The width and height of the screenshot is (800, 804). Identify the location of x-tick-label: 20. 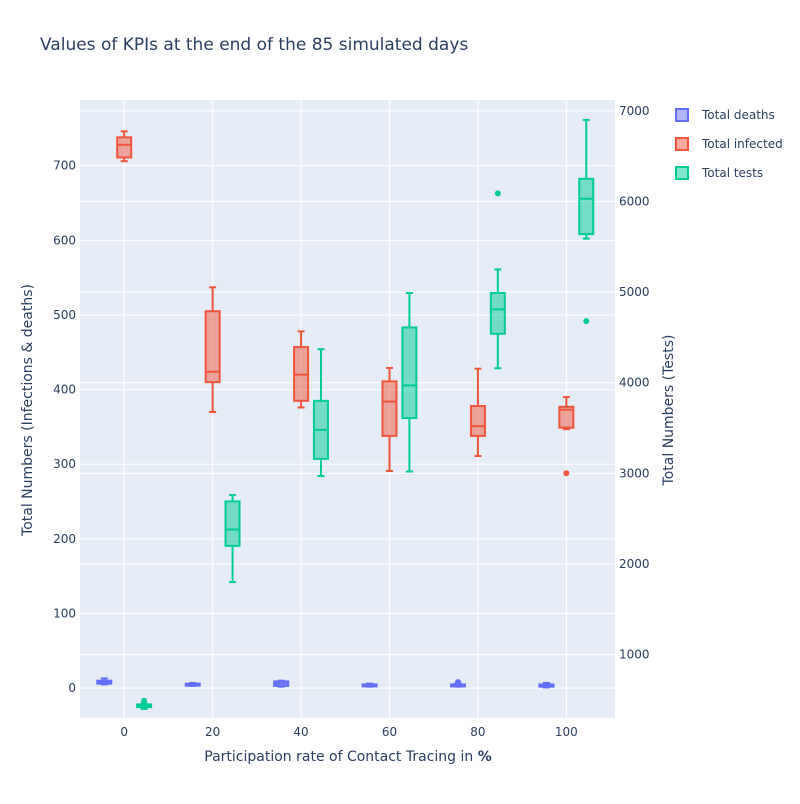
(212, 732).